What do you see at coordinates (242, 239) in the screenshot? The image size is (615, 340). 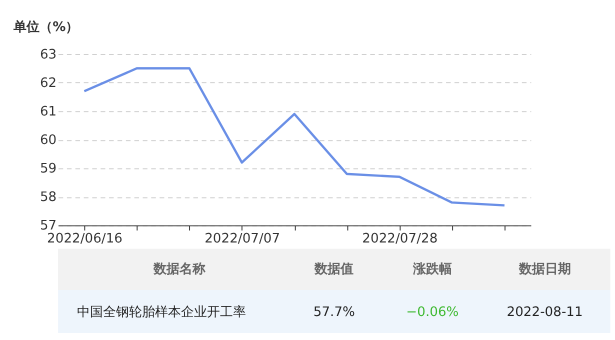 I see `x-tick-label: 2022/07/07` at bounding box center [242, 239].